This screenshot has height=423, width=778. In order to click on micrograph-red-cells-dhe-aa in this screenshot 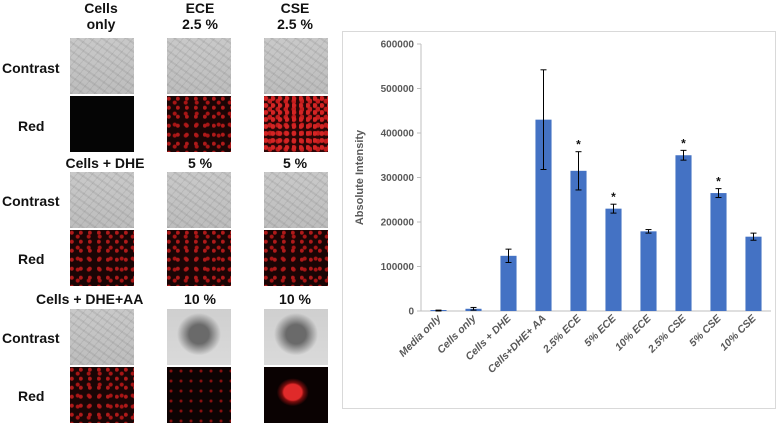, I will do `click(102, 395)`.